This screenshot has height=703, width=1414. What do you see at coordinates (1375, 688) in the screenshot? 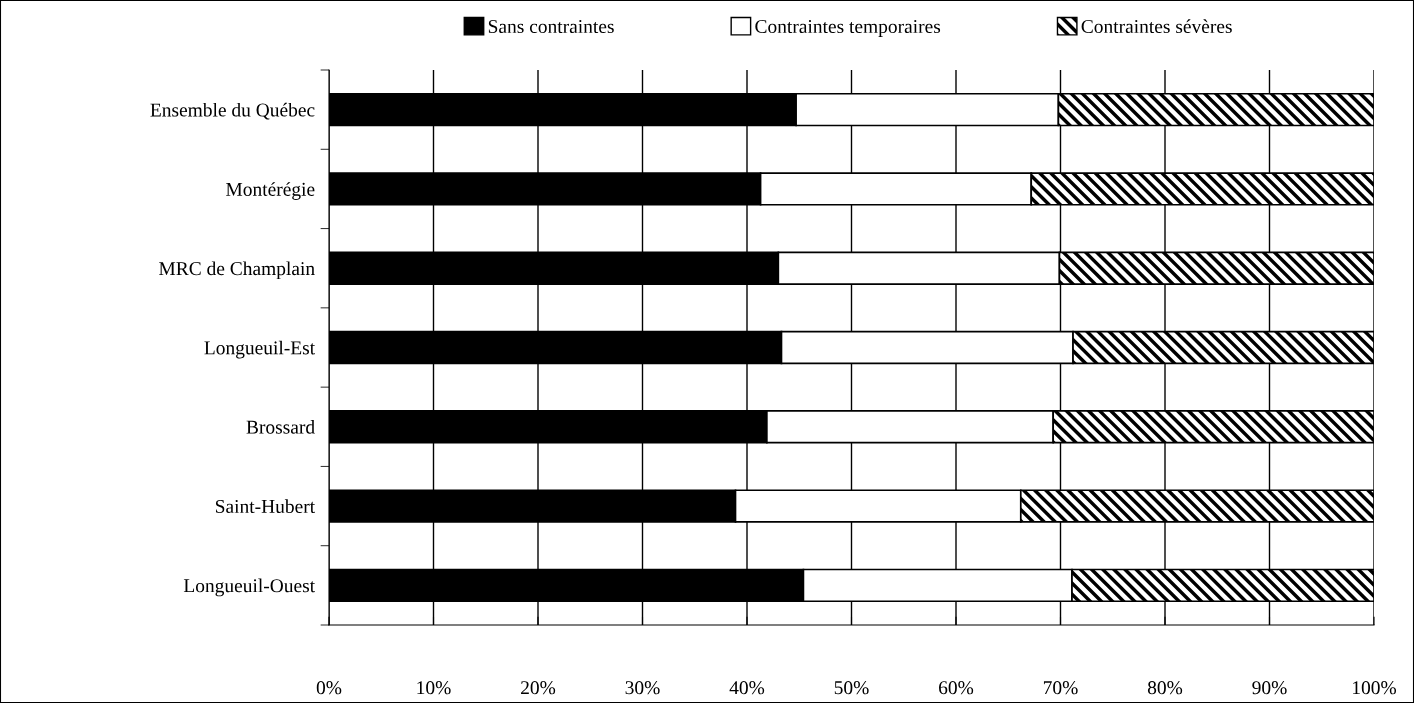
I see `x-tick-label: 100%` at bounding box center [1375, 688].